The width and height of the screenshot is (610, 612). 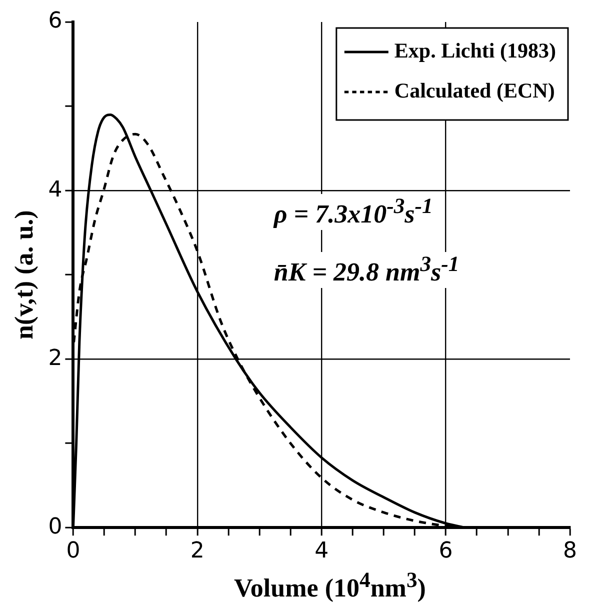 I want to click on x-tick-label: 8, so click(x=570, y=551).